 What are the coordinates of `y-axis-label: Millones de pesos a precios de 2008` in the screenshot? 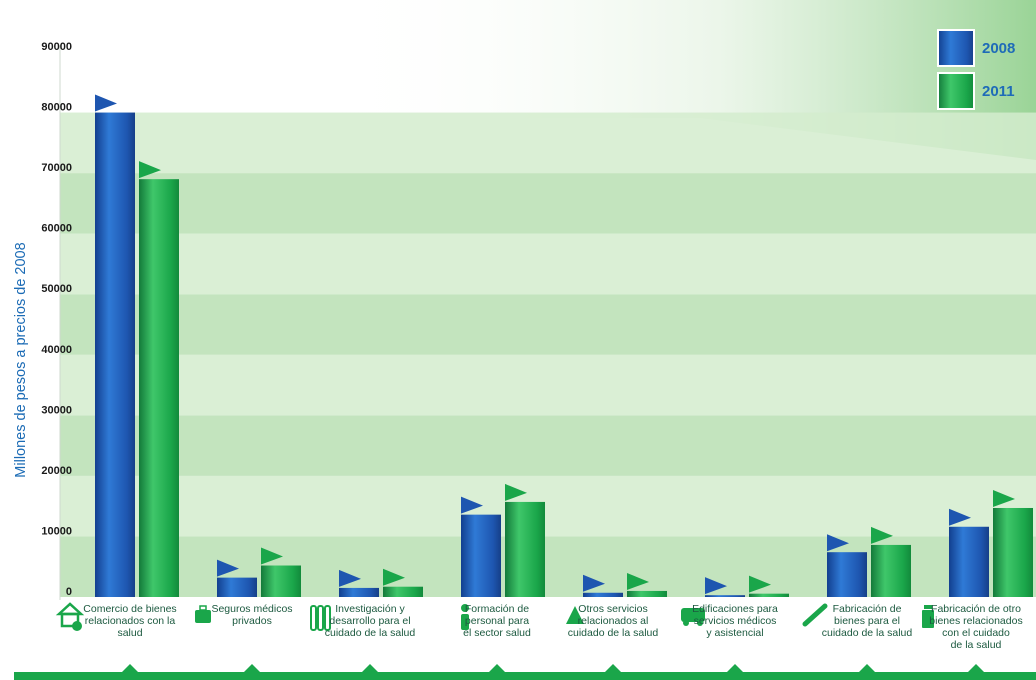 It's located at (21, 359).